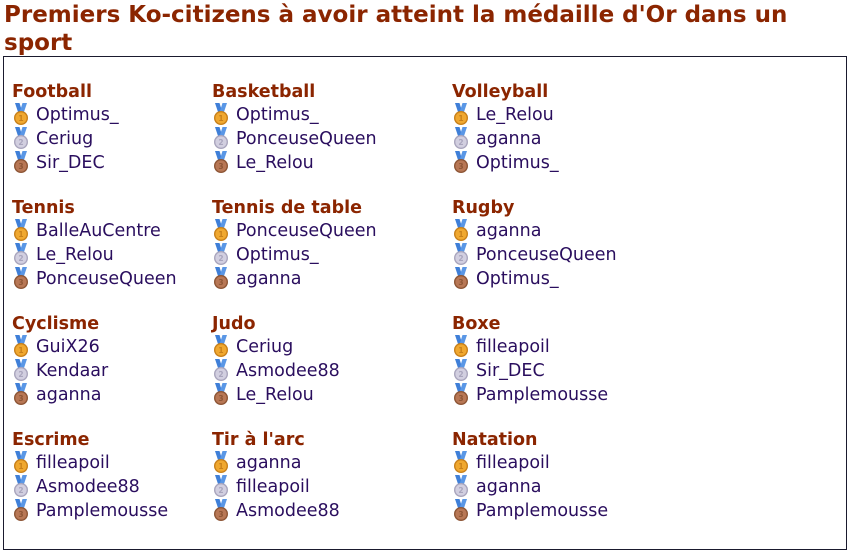  Describe the element at coordinates (331, 347) in the screenshot. I see `medal-row: 1 Ceriug` at that location.